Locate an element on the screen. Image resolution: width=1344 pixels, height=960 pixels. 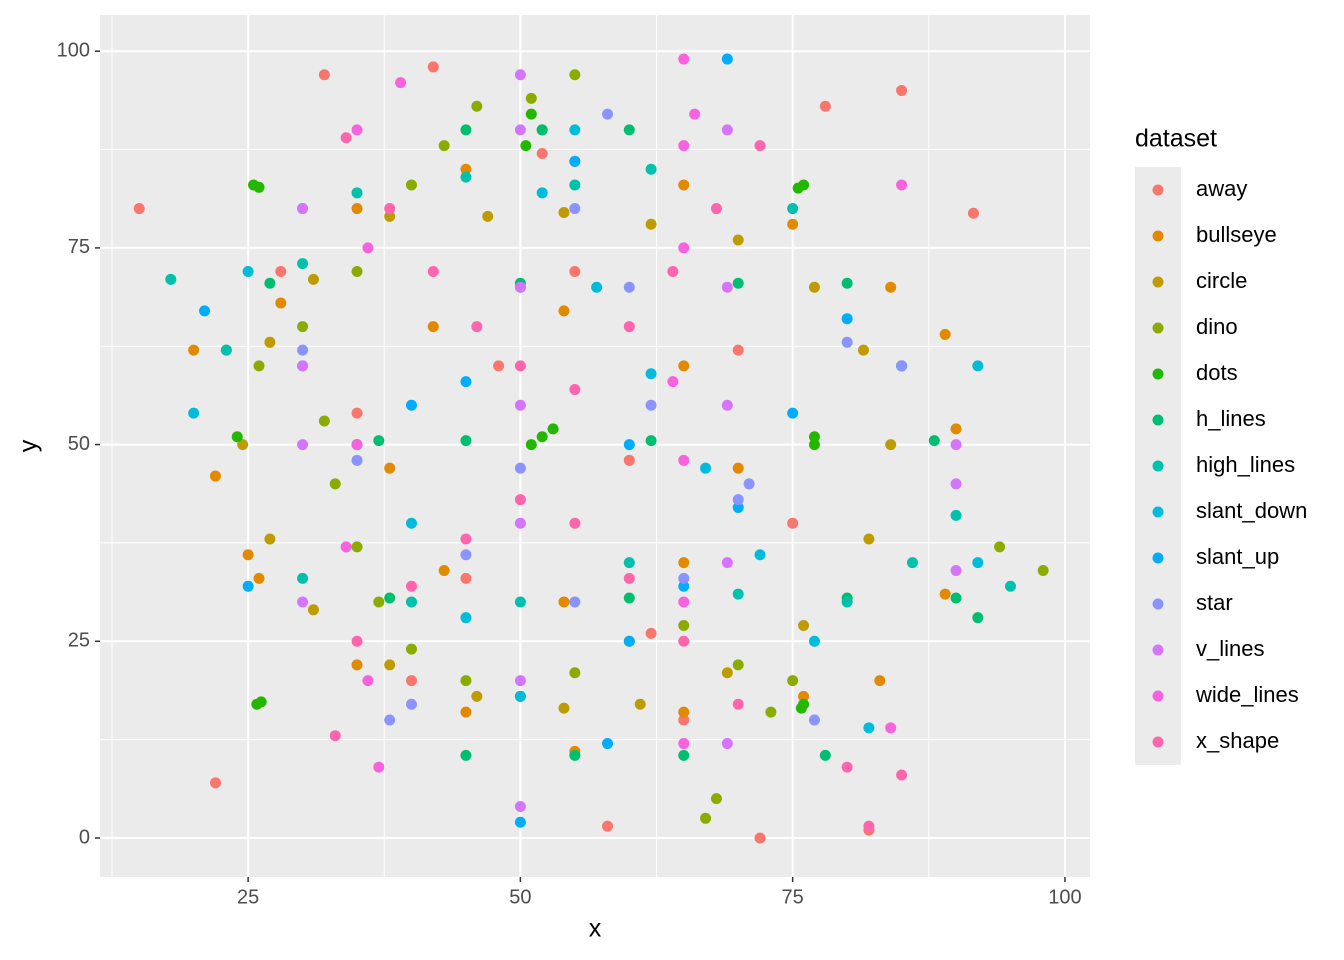
legend-label: x_shape is located at coordinates (1237, 740).